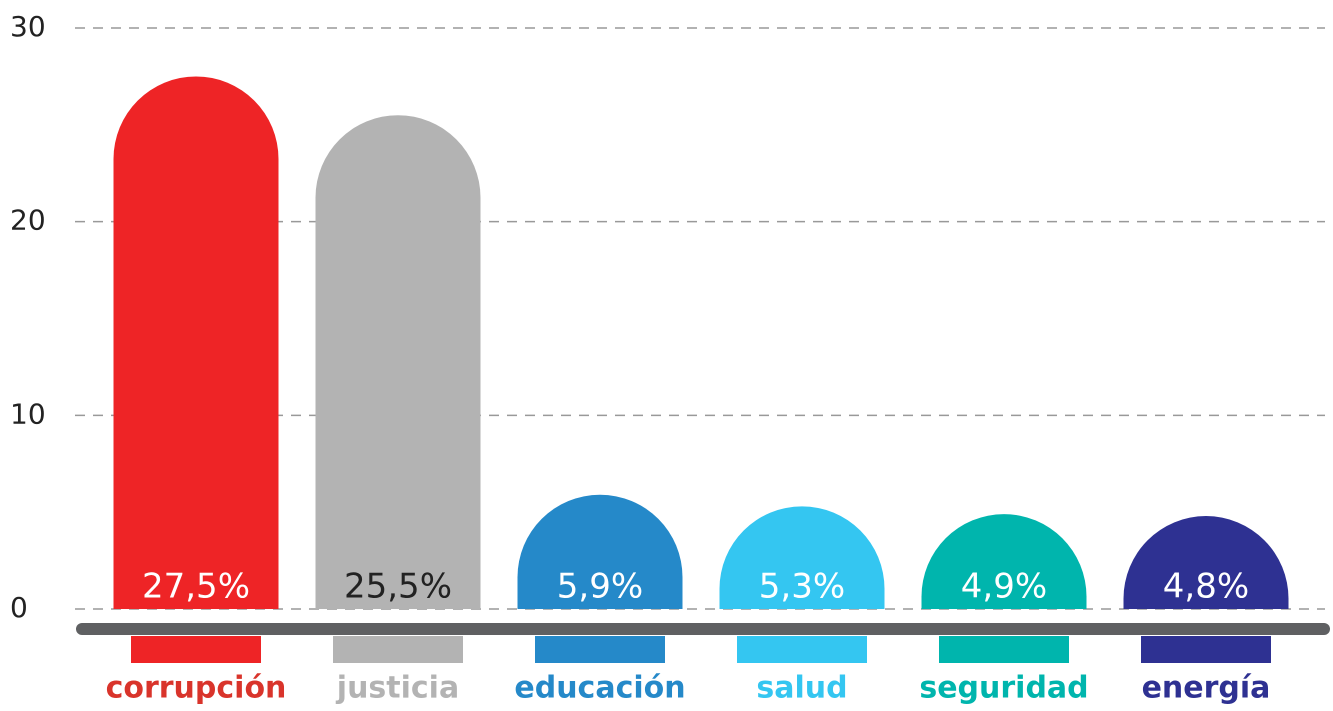 Image resolution: width=1333 pixels, height=711 pixels. I want to click on x-tick-label: justicia, so click(397, 688).